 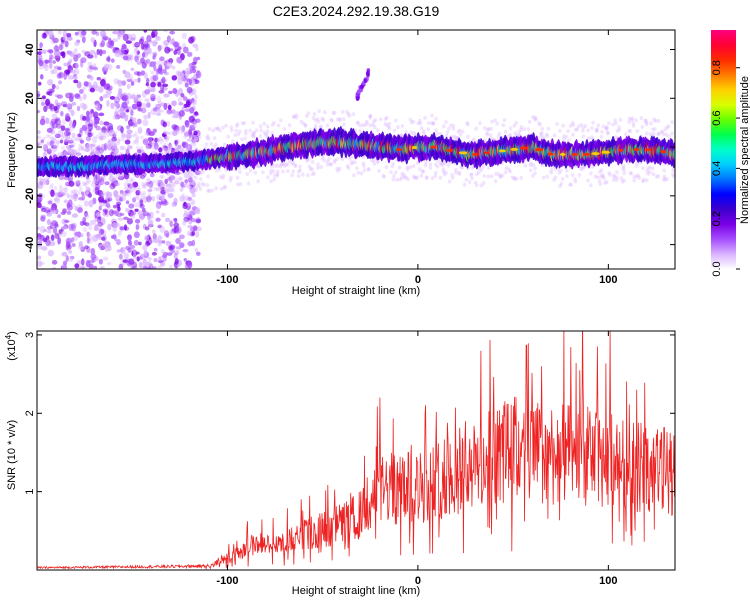 I want to click on spectrogram-peak-cell, so click(x=550, y=154).